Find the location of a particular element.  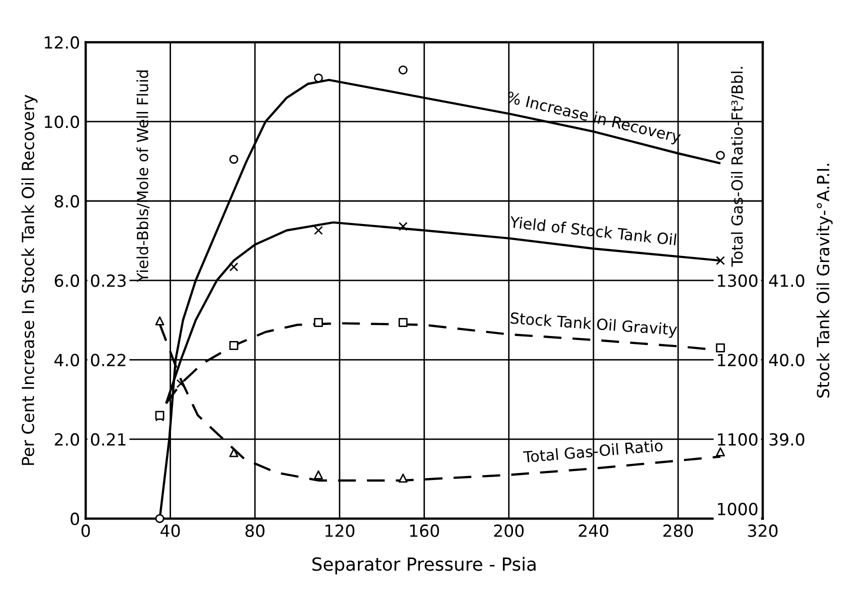

y2-tick-label: 0.22 is located at coordinates (108, 360).